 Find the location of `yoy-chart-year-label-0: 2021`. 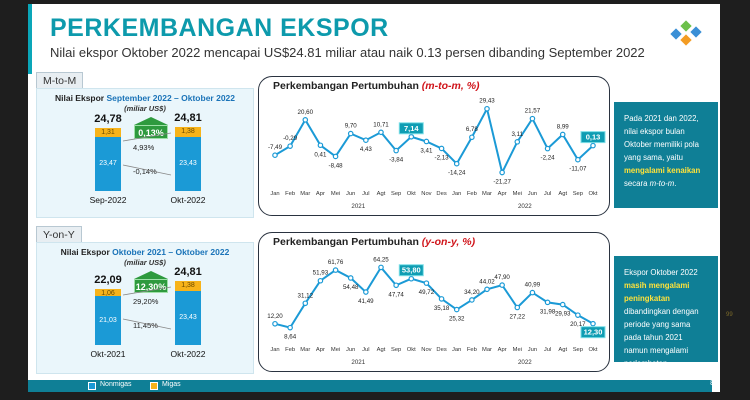

yoy-chart-year-label-0: 2021 is located at coordinates (358, 362).